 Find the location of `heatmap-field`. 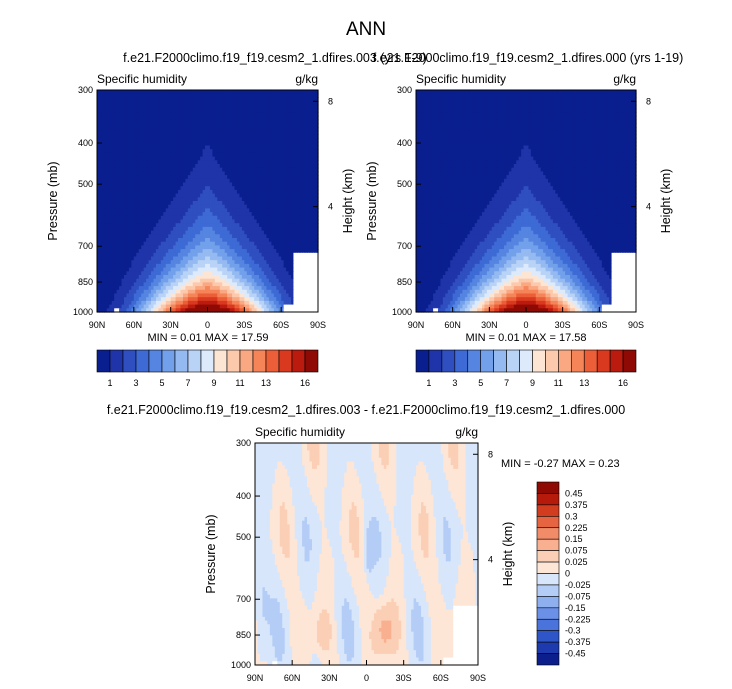

heatmap-field is located at coordinates (208, 201).